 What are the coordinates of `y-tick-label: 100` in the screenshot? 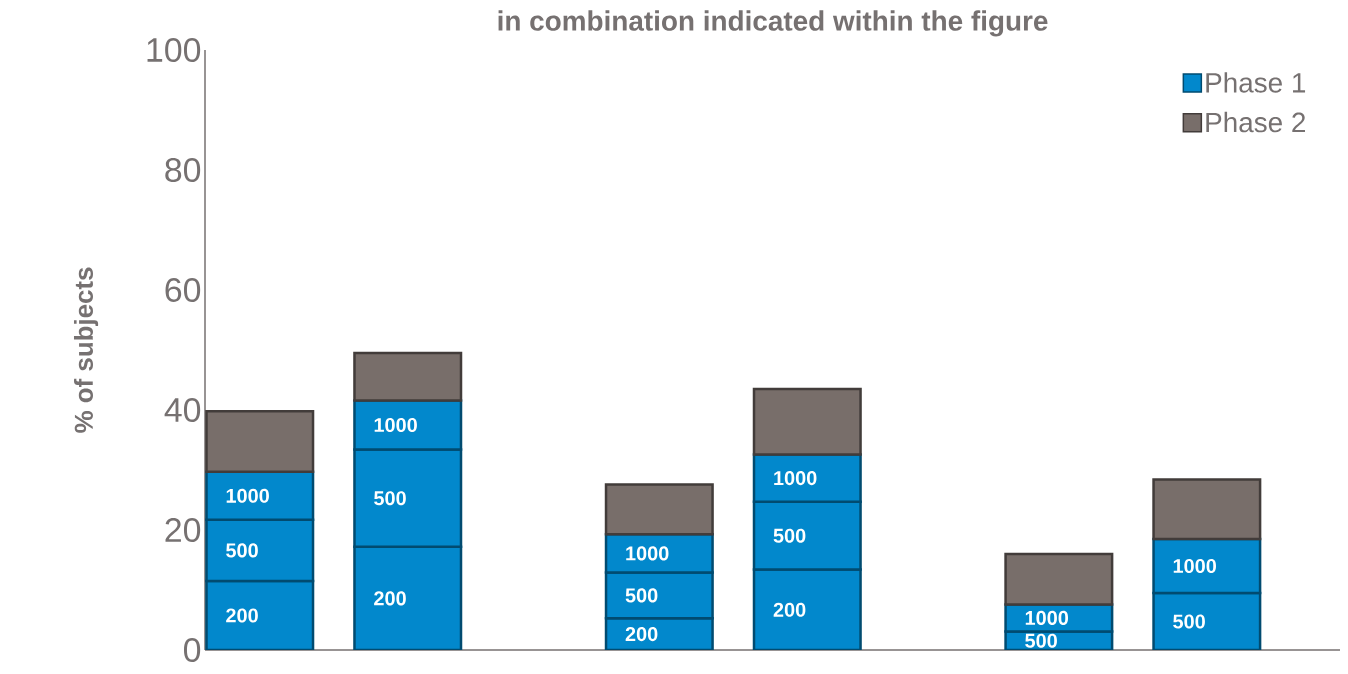 It's located at (174, 49).